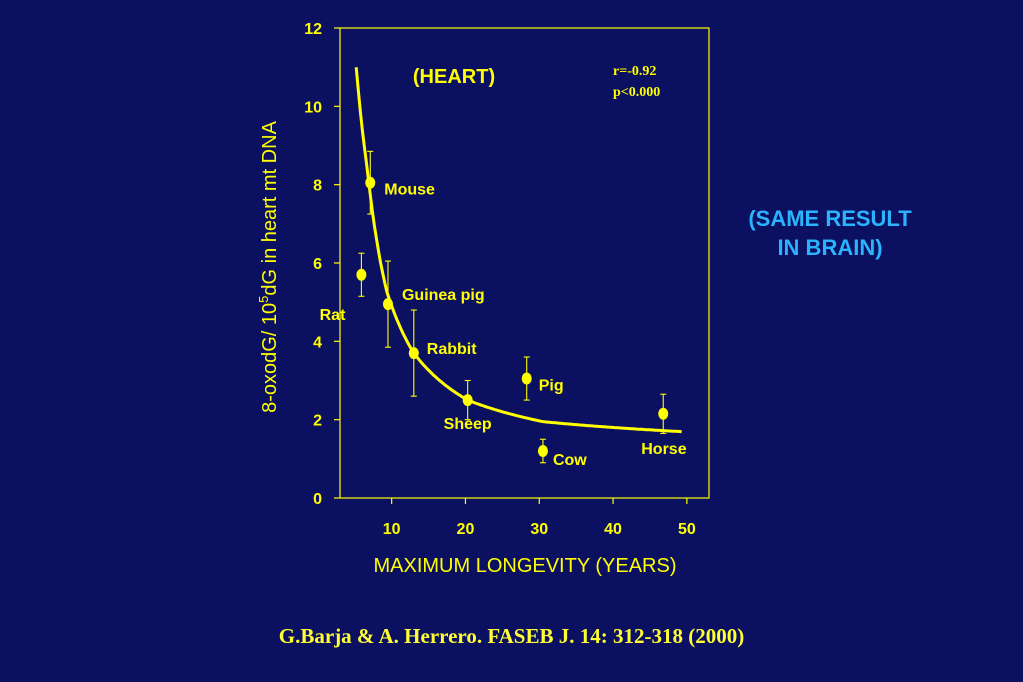  What do you see at coordinates (317, 264) in the screenshot?
I see `y-tick-label: 6` at bounding box center [317, 264].